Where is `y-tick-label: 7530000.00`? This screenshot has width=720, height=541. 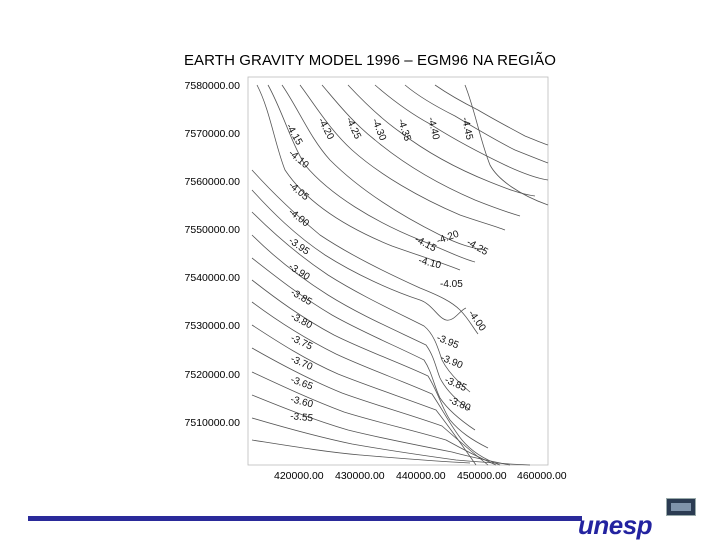 y-tick-label: 7530000.00 is located at coordinates (213, 326).